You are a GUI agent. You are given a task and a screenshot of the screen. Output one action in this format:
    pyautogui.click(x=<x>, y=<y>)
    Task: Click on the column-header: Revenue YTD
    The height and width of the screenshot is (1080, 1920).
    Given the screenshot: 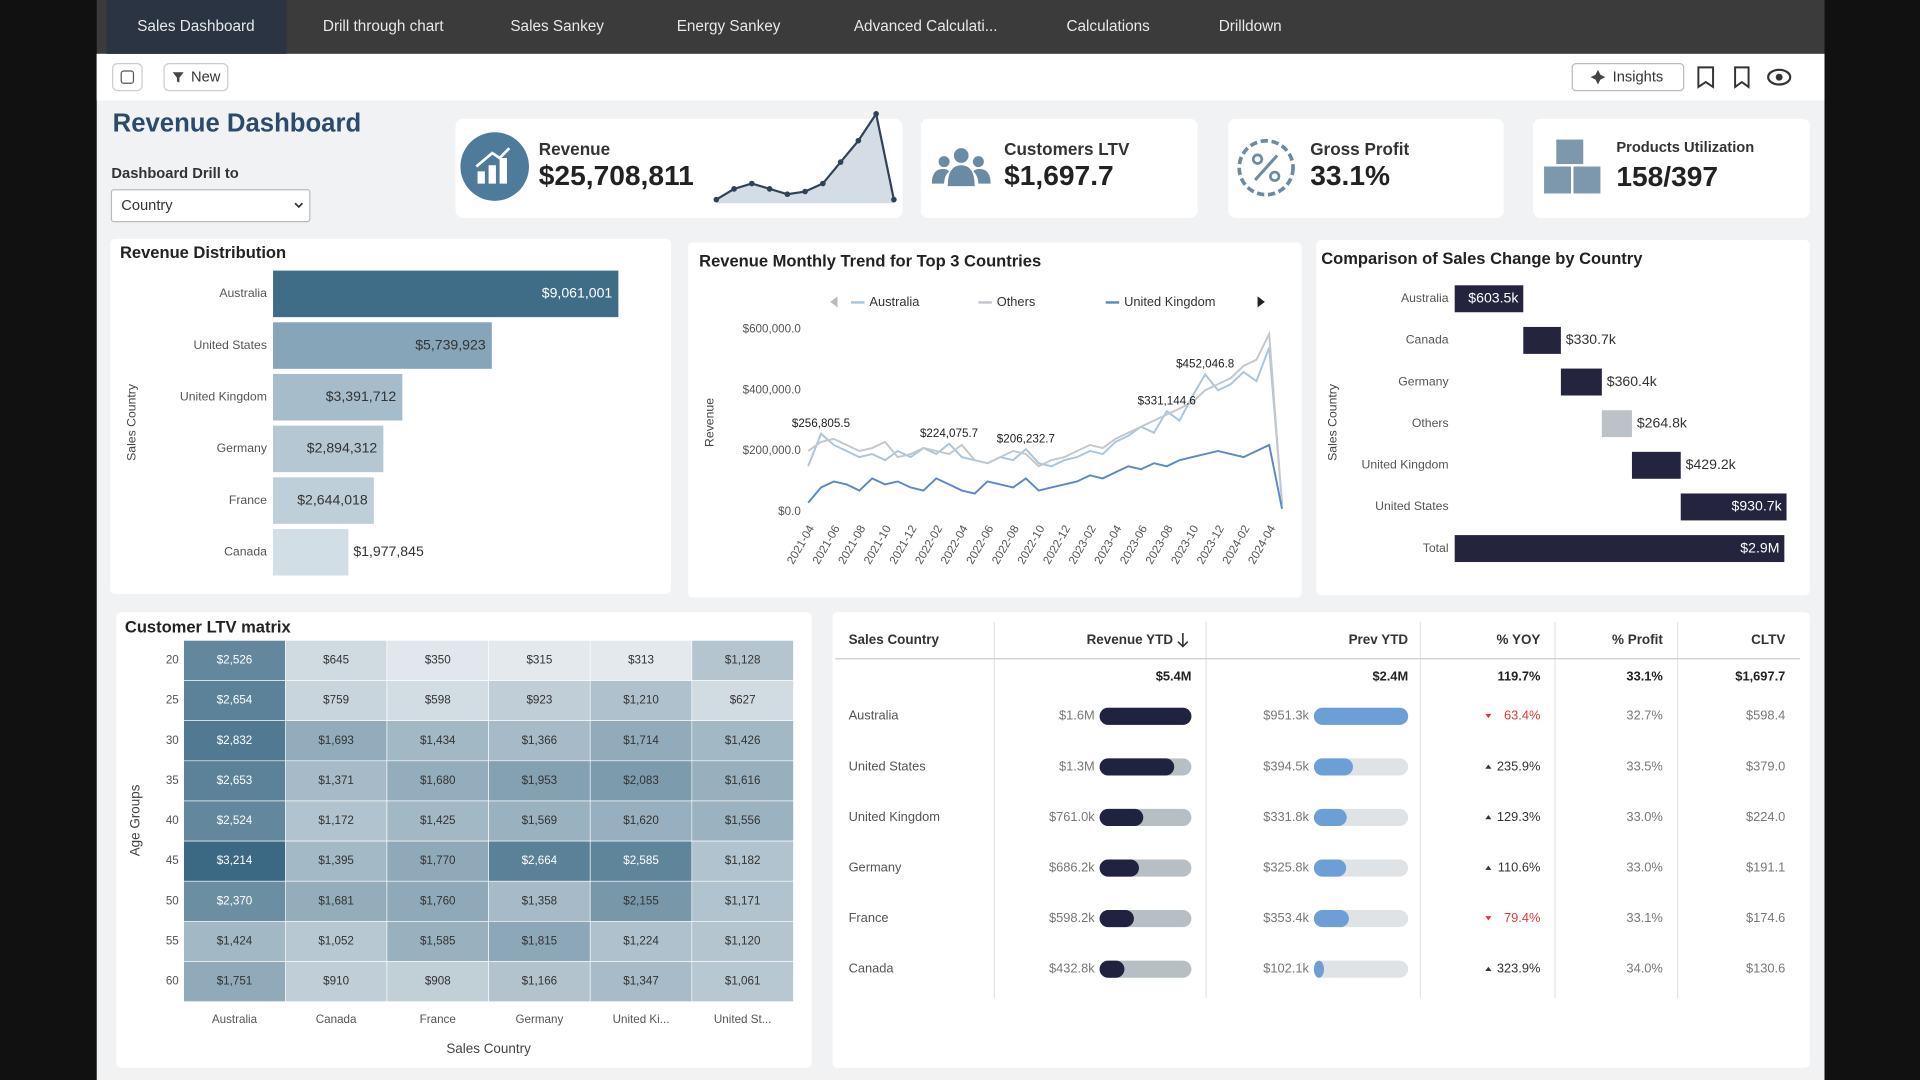 What is the action you would take?
    pyautogui.click(x=1130, y=639)
    